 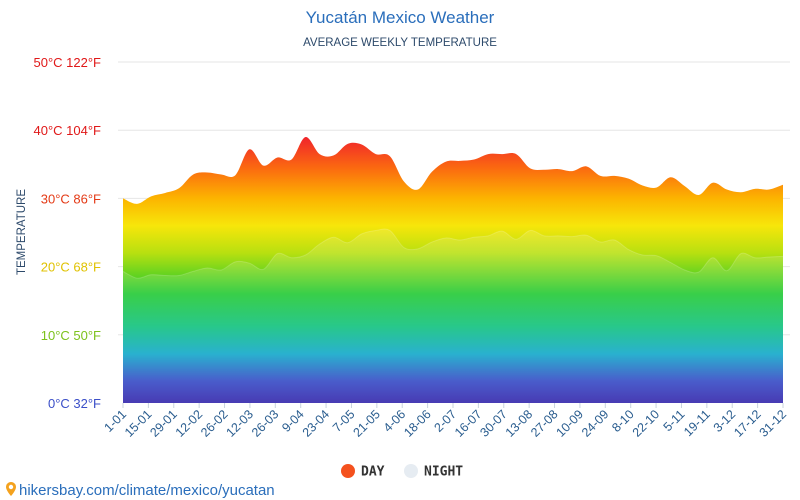 What do you see at coordinates (697, 423) in the screenshot?
I see `x-tick-label: 19-11` at bounding box center [697, 423].